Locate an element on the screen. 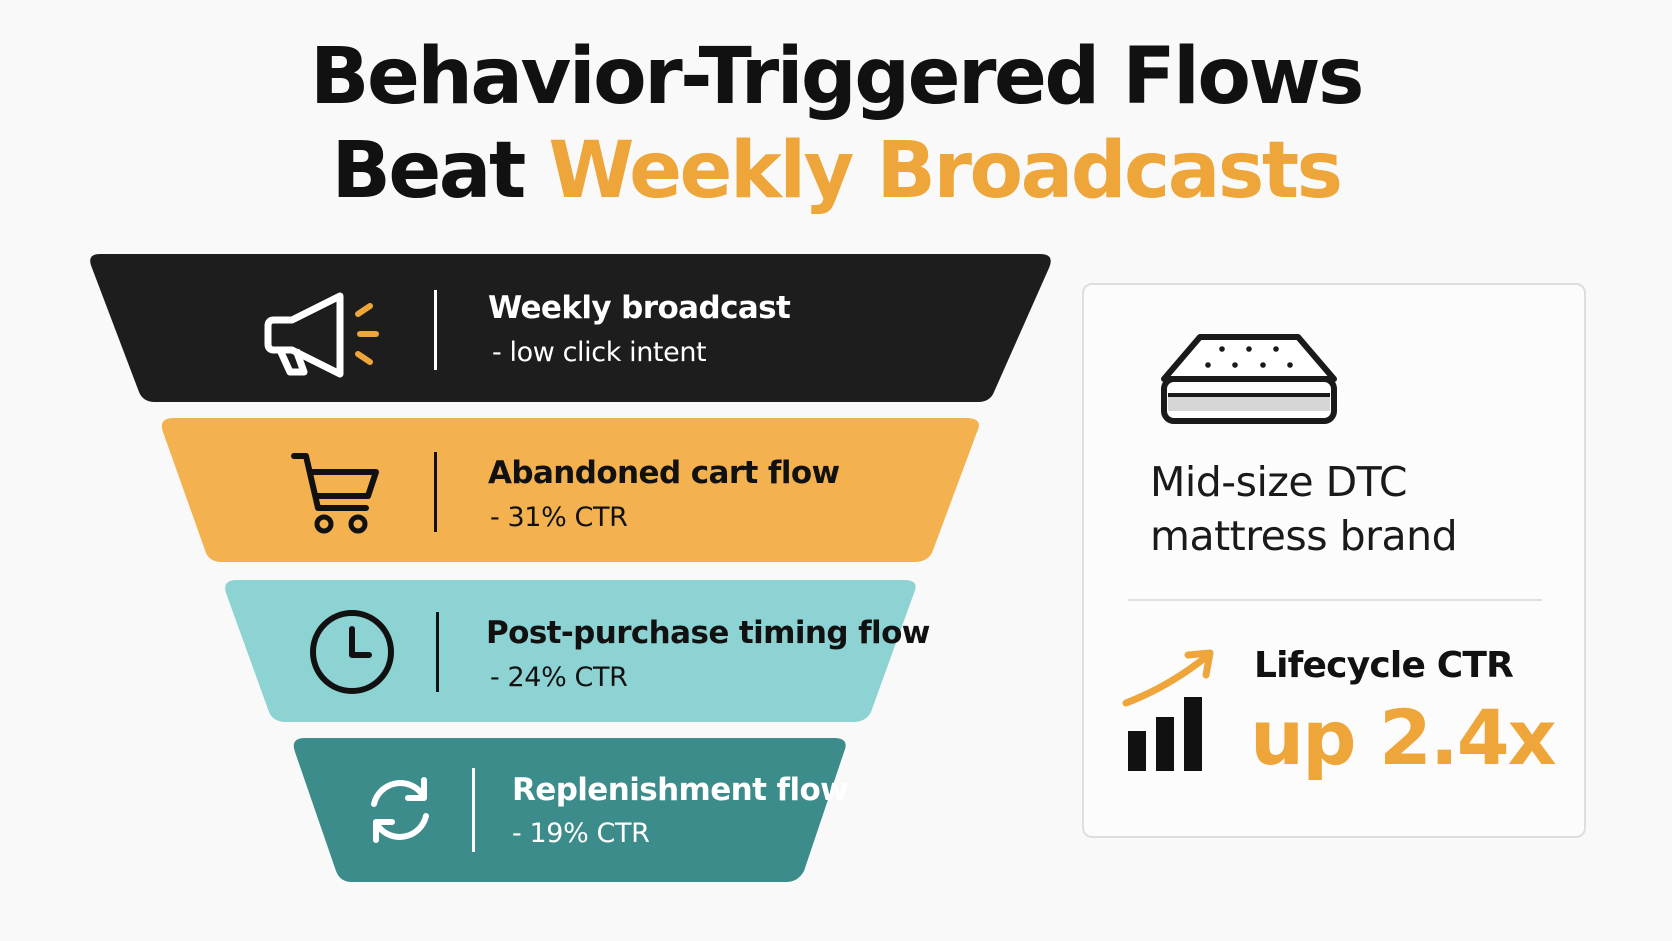  tier-sub: - low click intent is located at coordinates (599, 352).